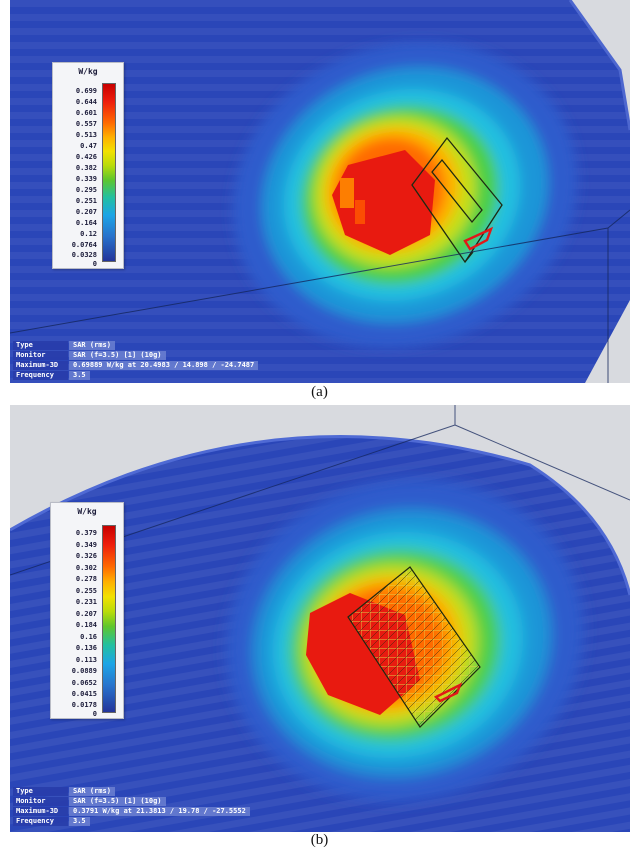 The height and width of the screenshot is (856, 639). Describe the element at coordinates (84, 694) in the screenshot. I see `legend-tick: 0.0415` at that location.